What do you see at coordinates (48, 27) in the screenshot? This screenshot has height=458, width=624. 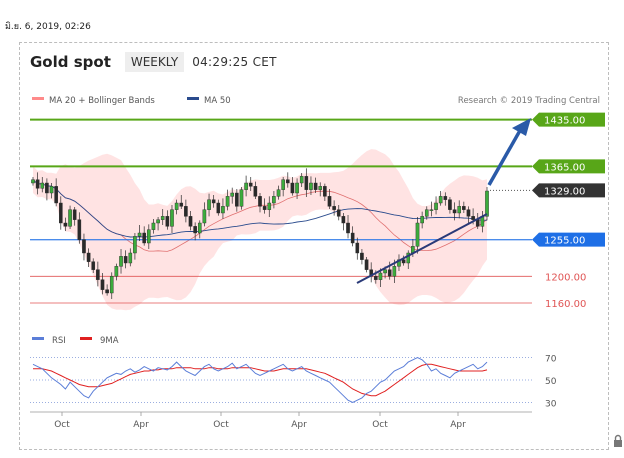 I see `screenshot-caption: มิ.ย. 6, 2019, 02:26` at bounding box center [48, 27].